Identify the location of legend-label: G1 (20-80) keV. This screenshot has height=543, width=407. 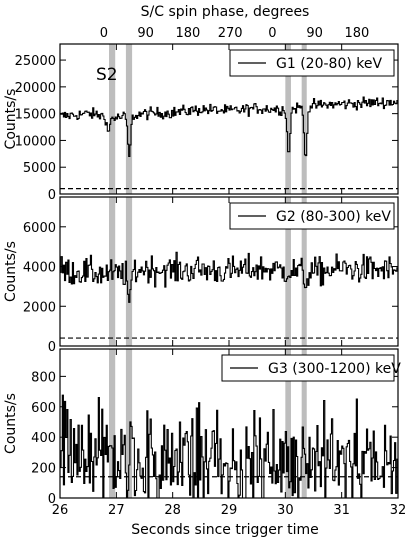
(329, 64).